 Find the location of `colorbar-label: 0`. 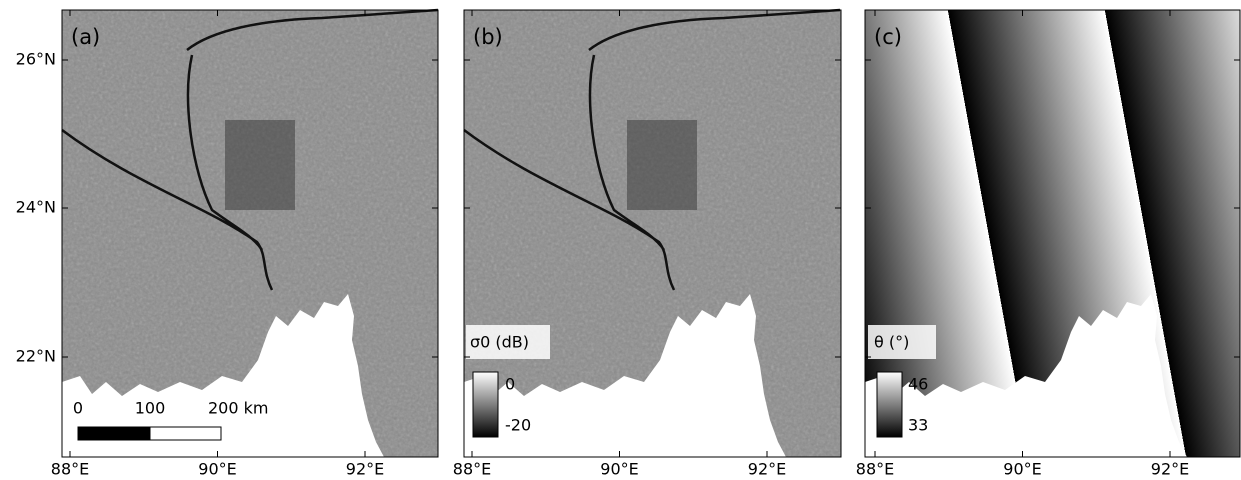

colorbar-label: 0 is located at coordinates (510, 384).